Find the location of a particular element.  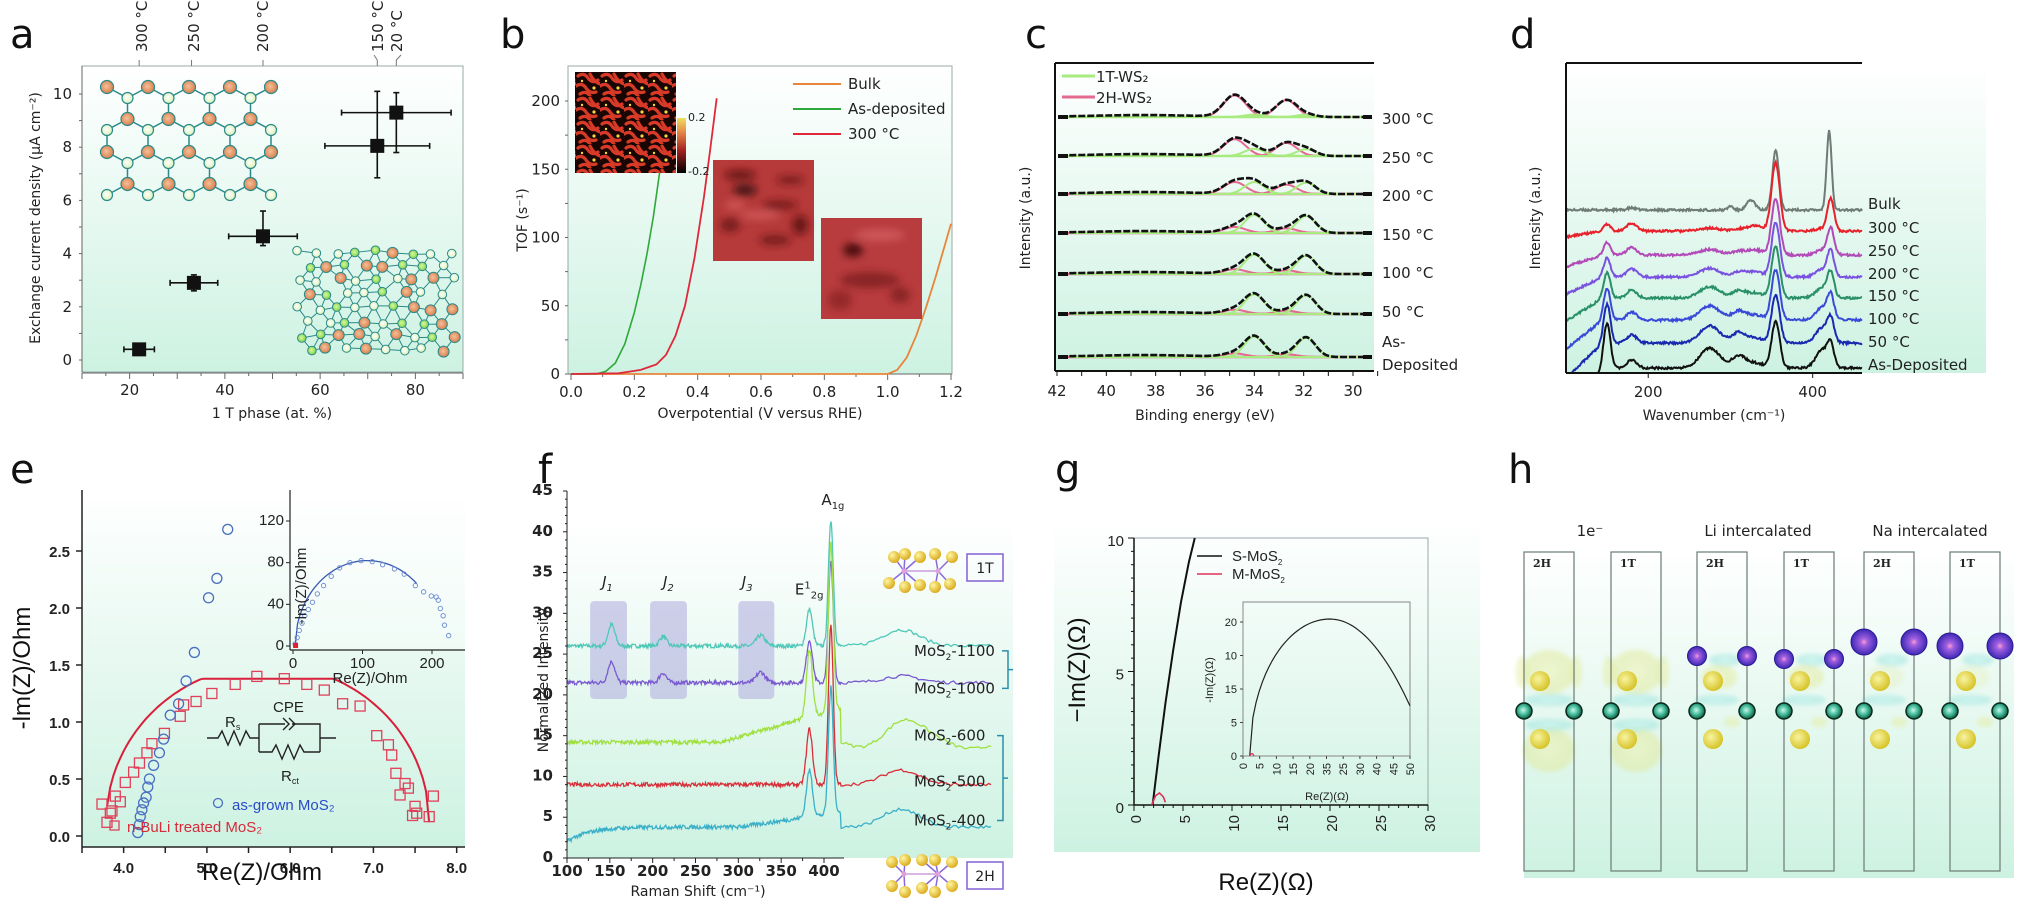

annotation-main: J is located at coordinates (663, 582).